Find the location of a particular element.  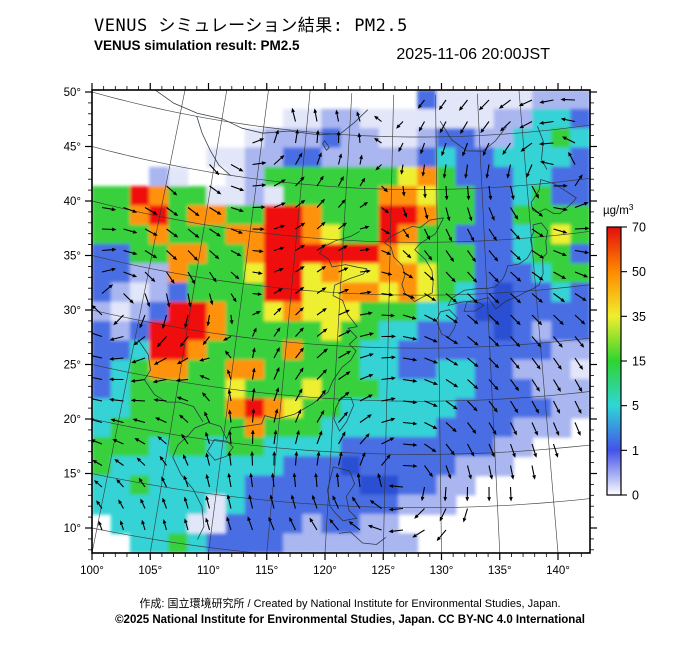

y-axis-tick-label: 45° is located at coordinates (72, 148).